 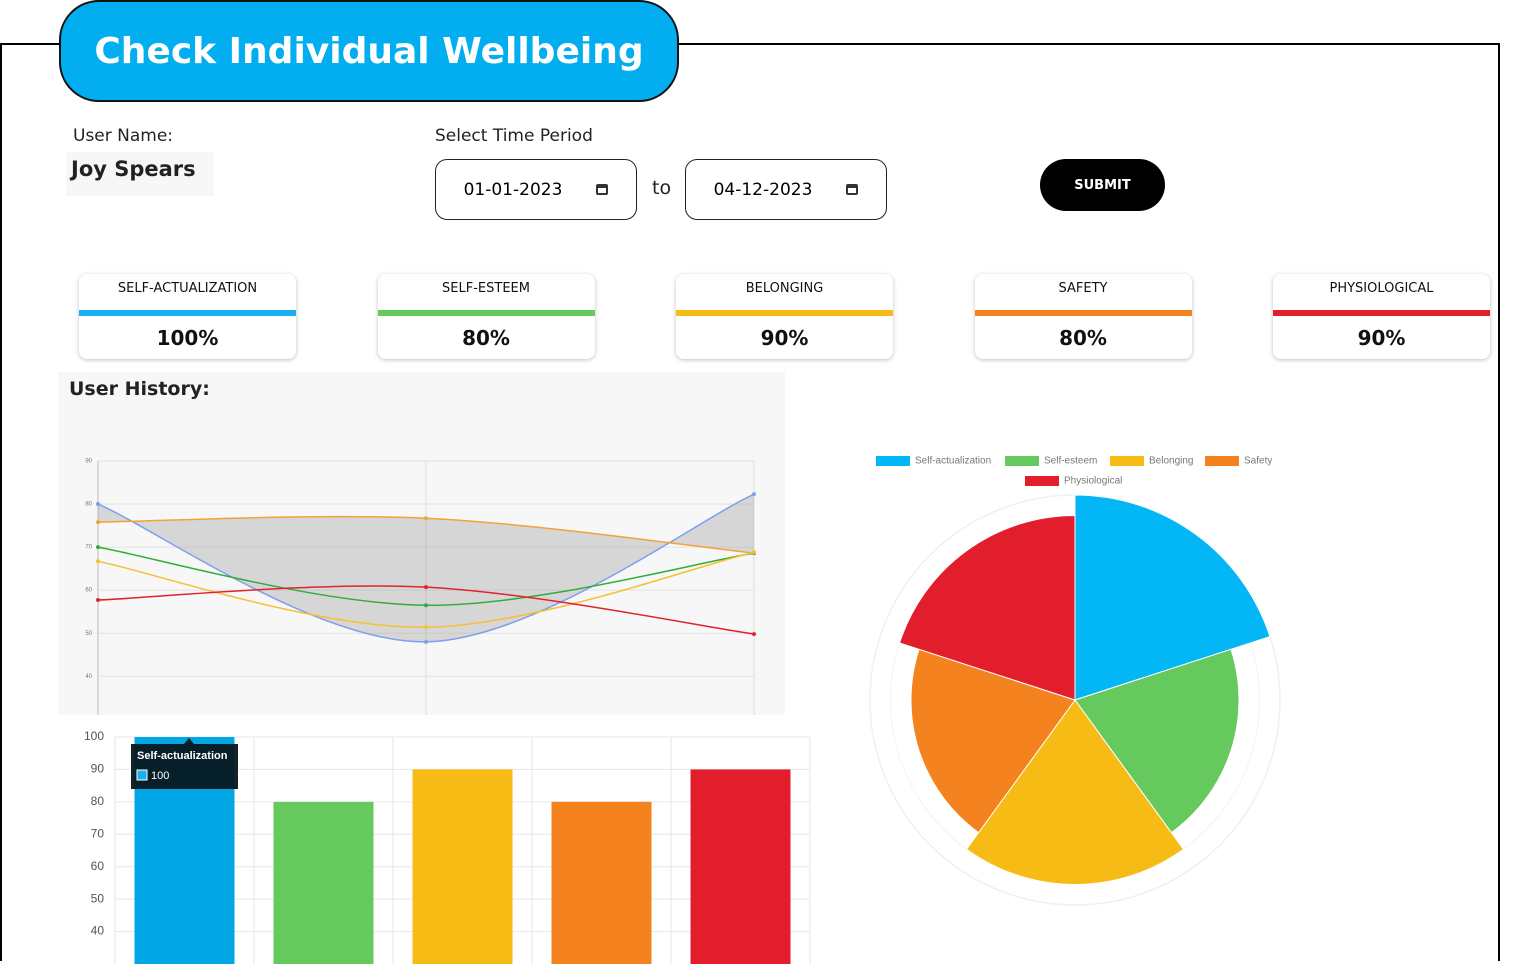 What do you see at coordinates (160, 776) in the screenshot?
I see `tooltip-value: 100` at bounding box center [160, 776].